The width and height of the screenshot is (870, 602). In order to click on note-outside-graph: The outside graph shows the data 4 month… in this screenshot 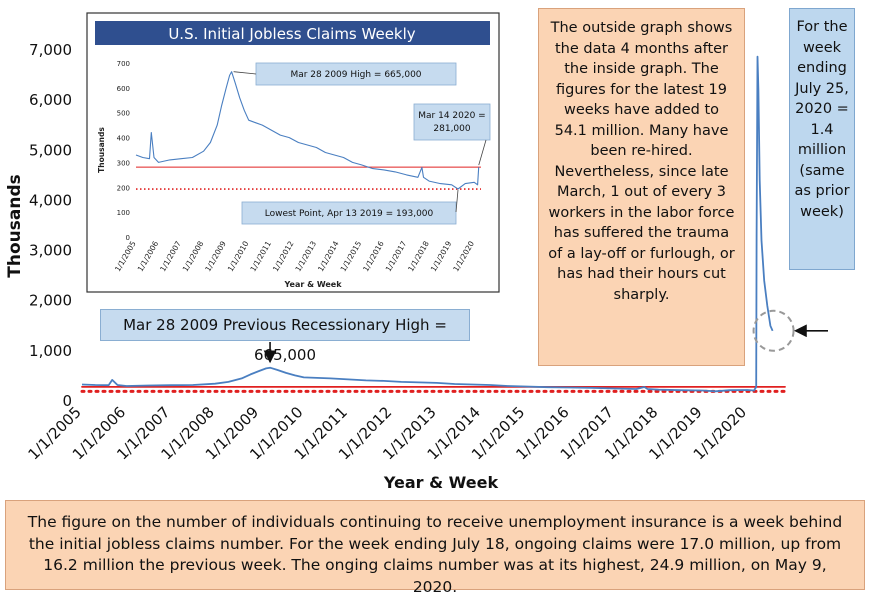, I will do `click(641, 187)`.